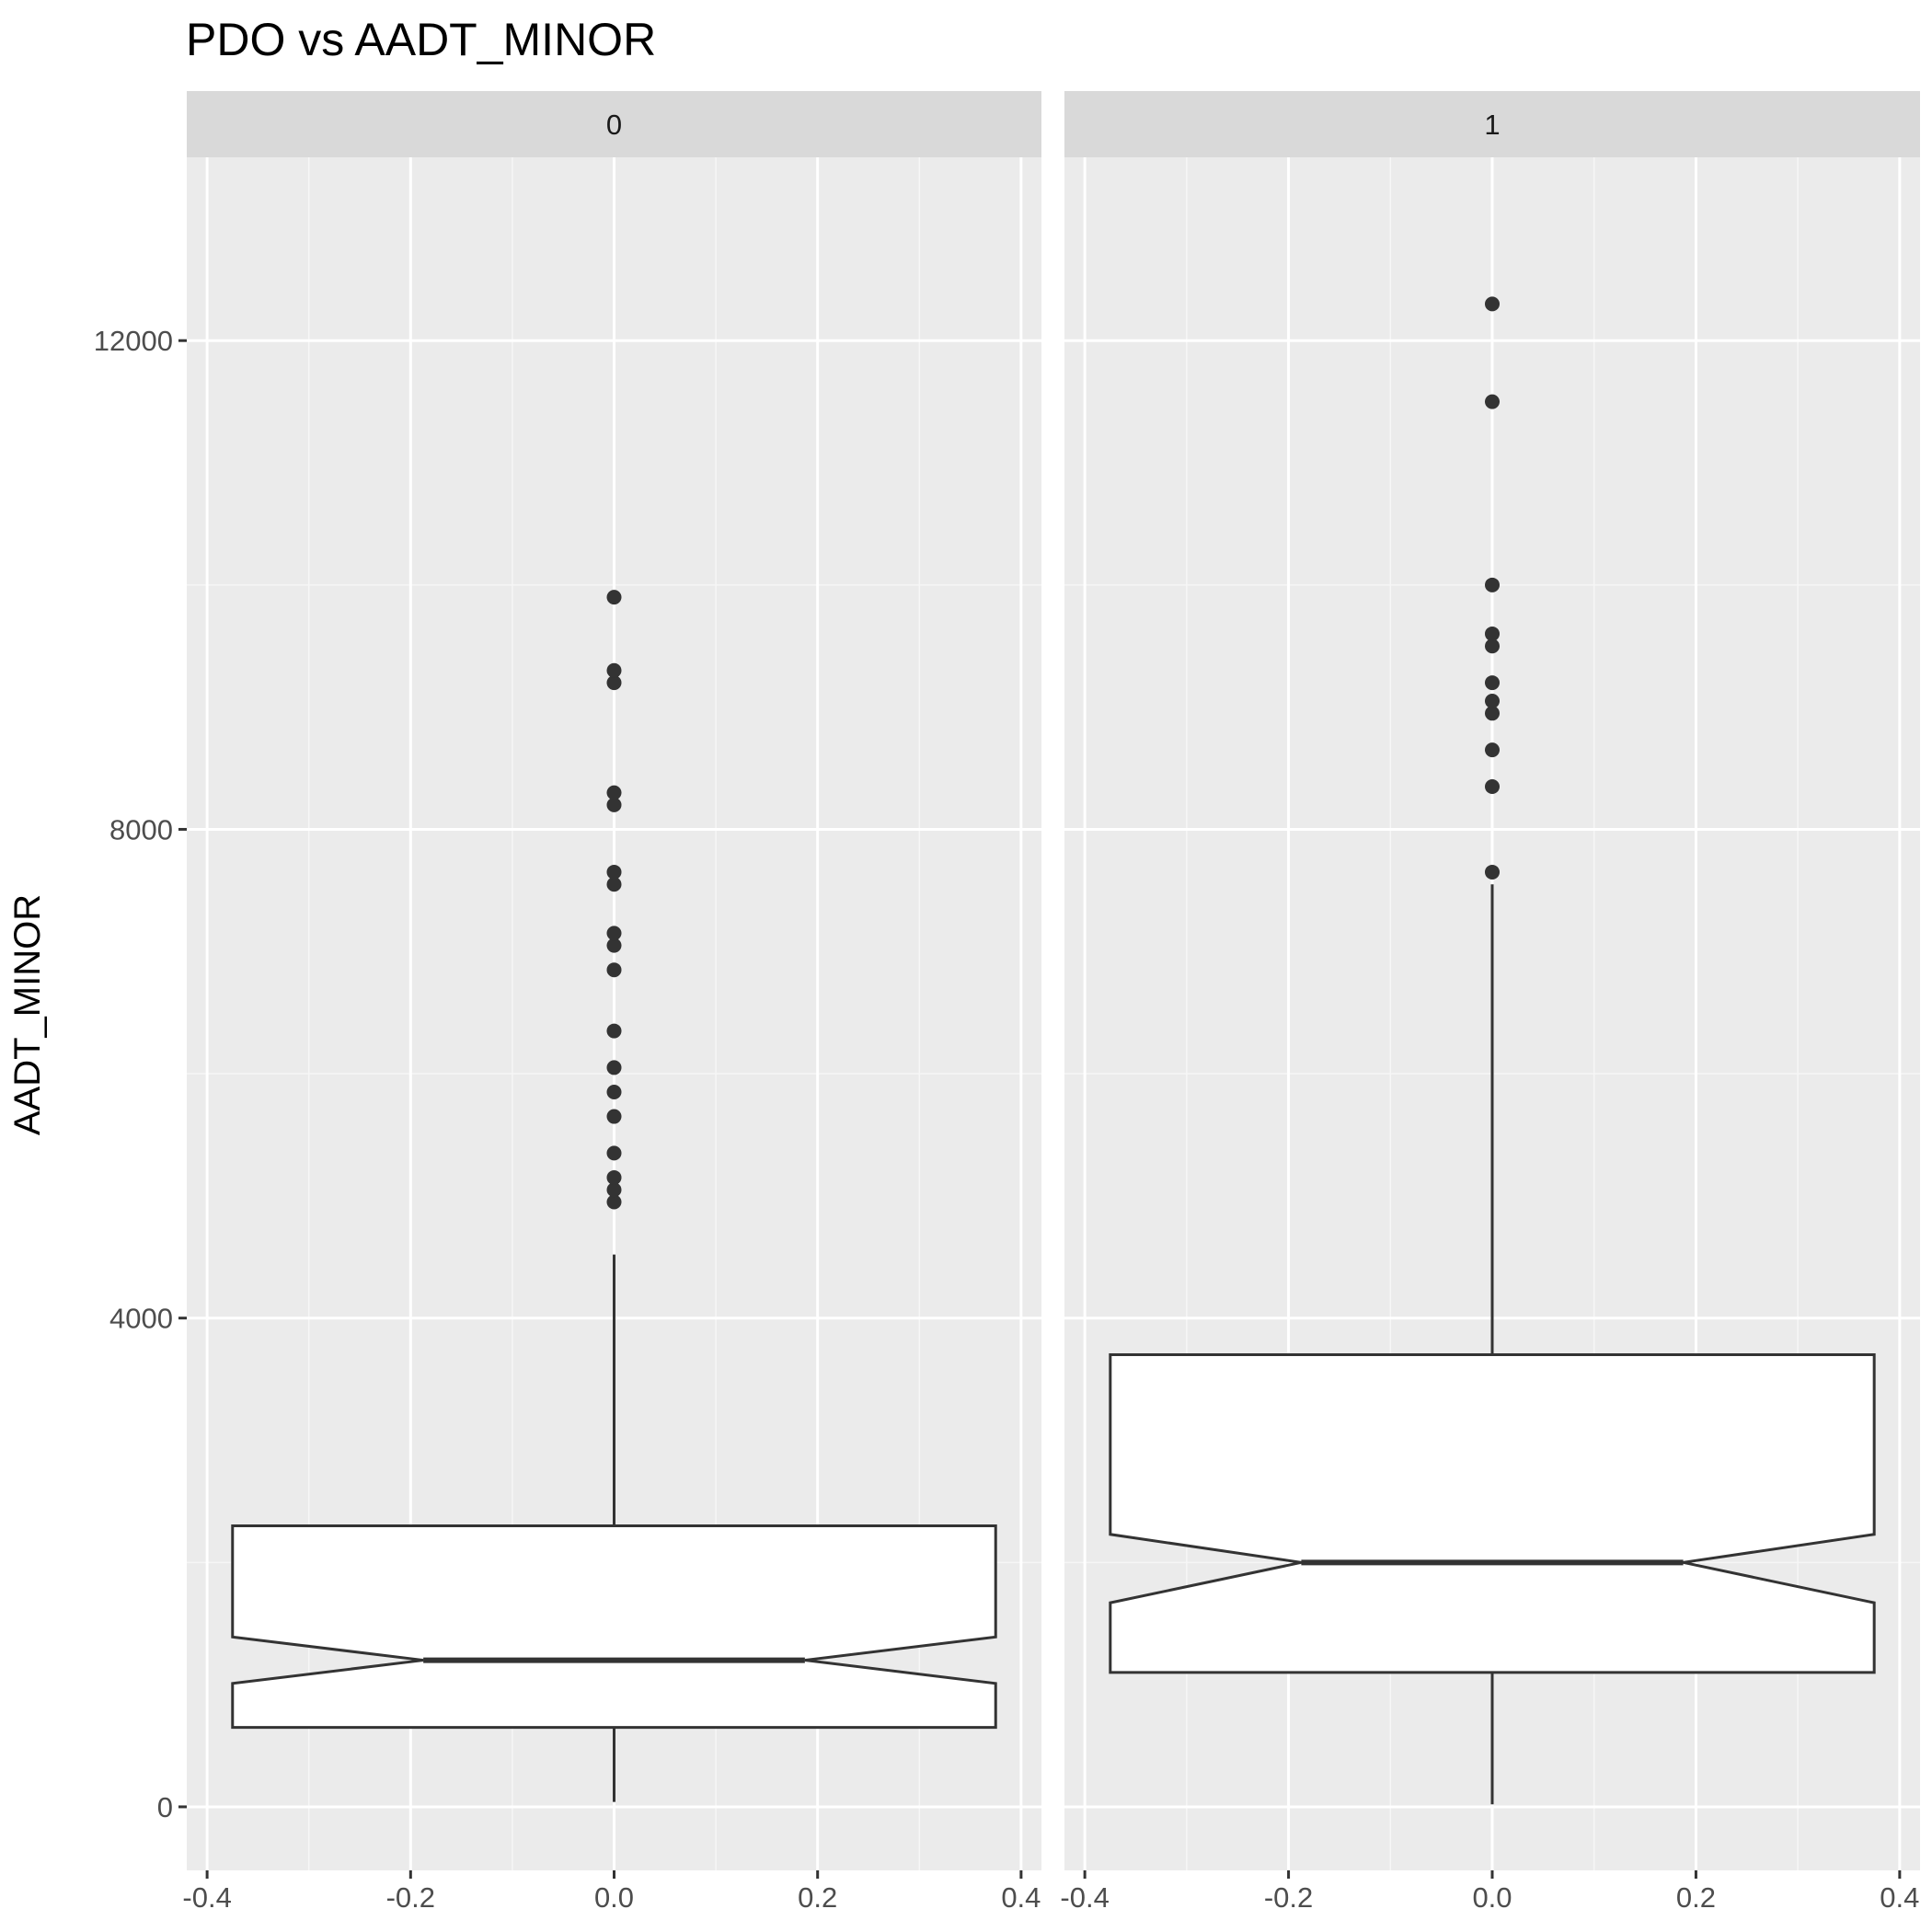 Image resolution: width=1932 pixels, height=1932 pixels. Describe the element at coordinates (27, 1014) in the screenshot. I see `y-axis-label: AADT_MINOR` at that location.